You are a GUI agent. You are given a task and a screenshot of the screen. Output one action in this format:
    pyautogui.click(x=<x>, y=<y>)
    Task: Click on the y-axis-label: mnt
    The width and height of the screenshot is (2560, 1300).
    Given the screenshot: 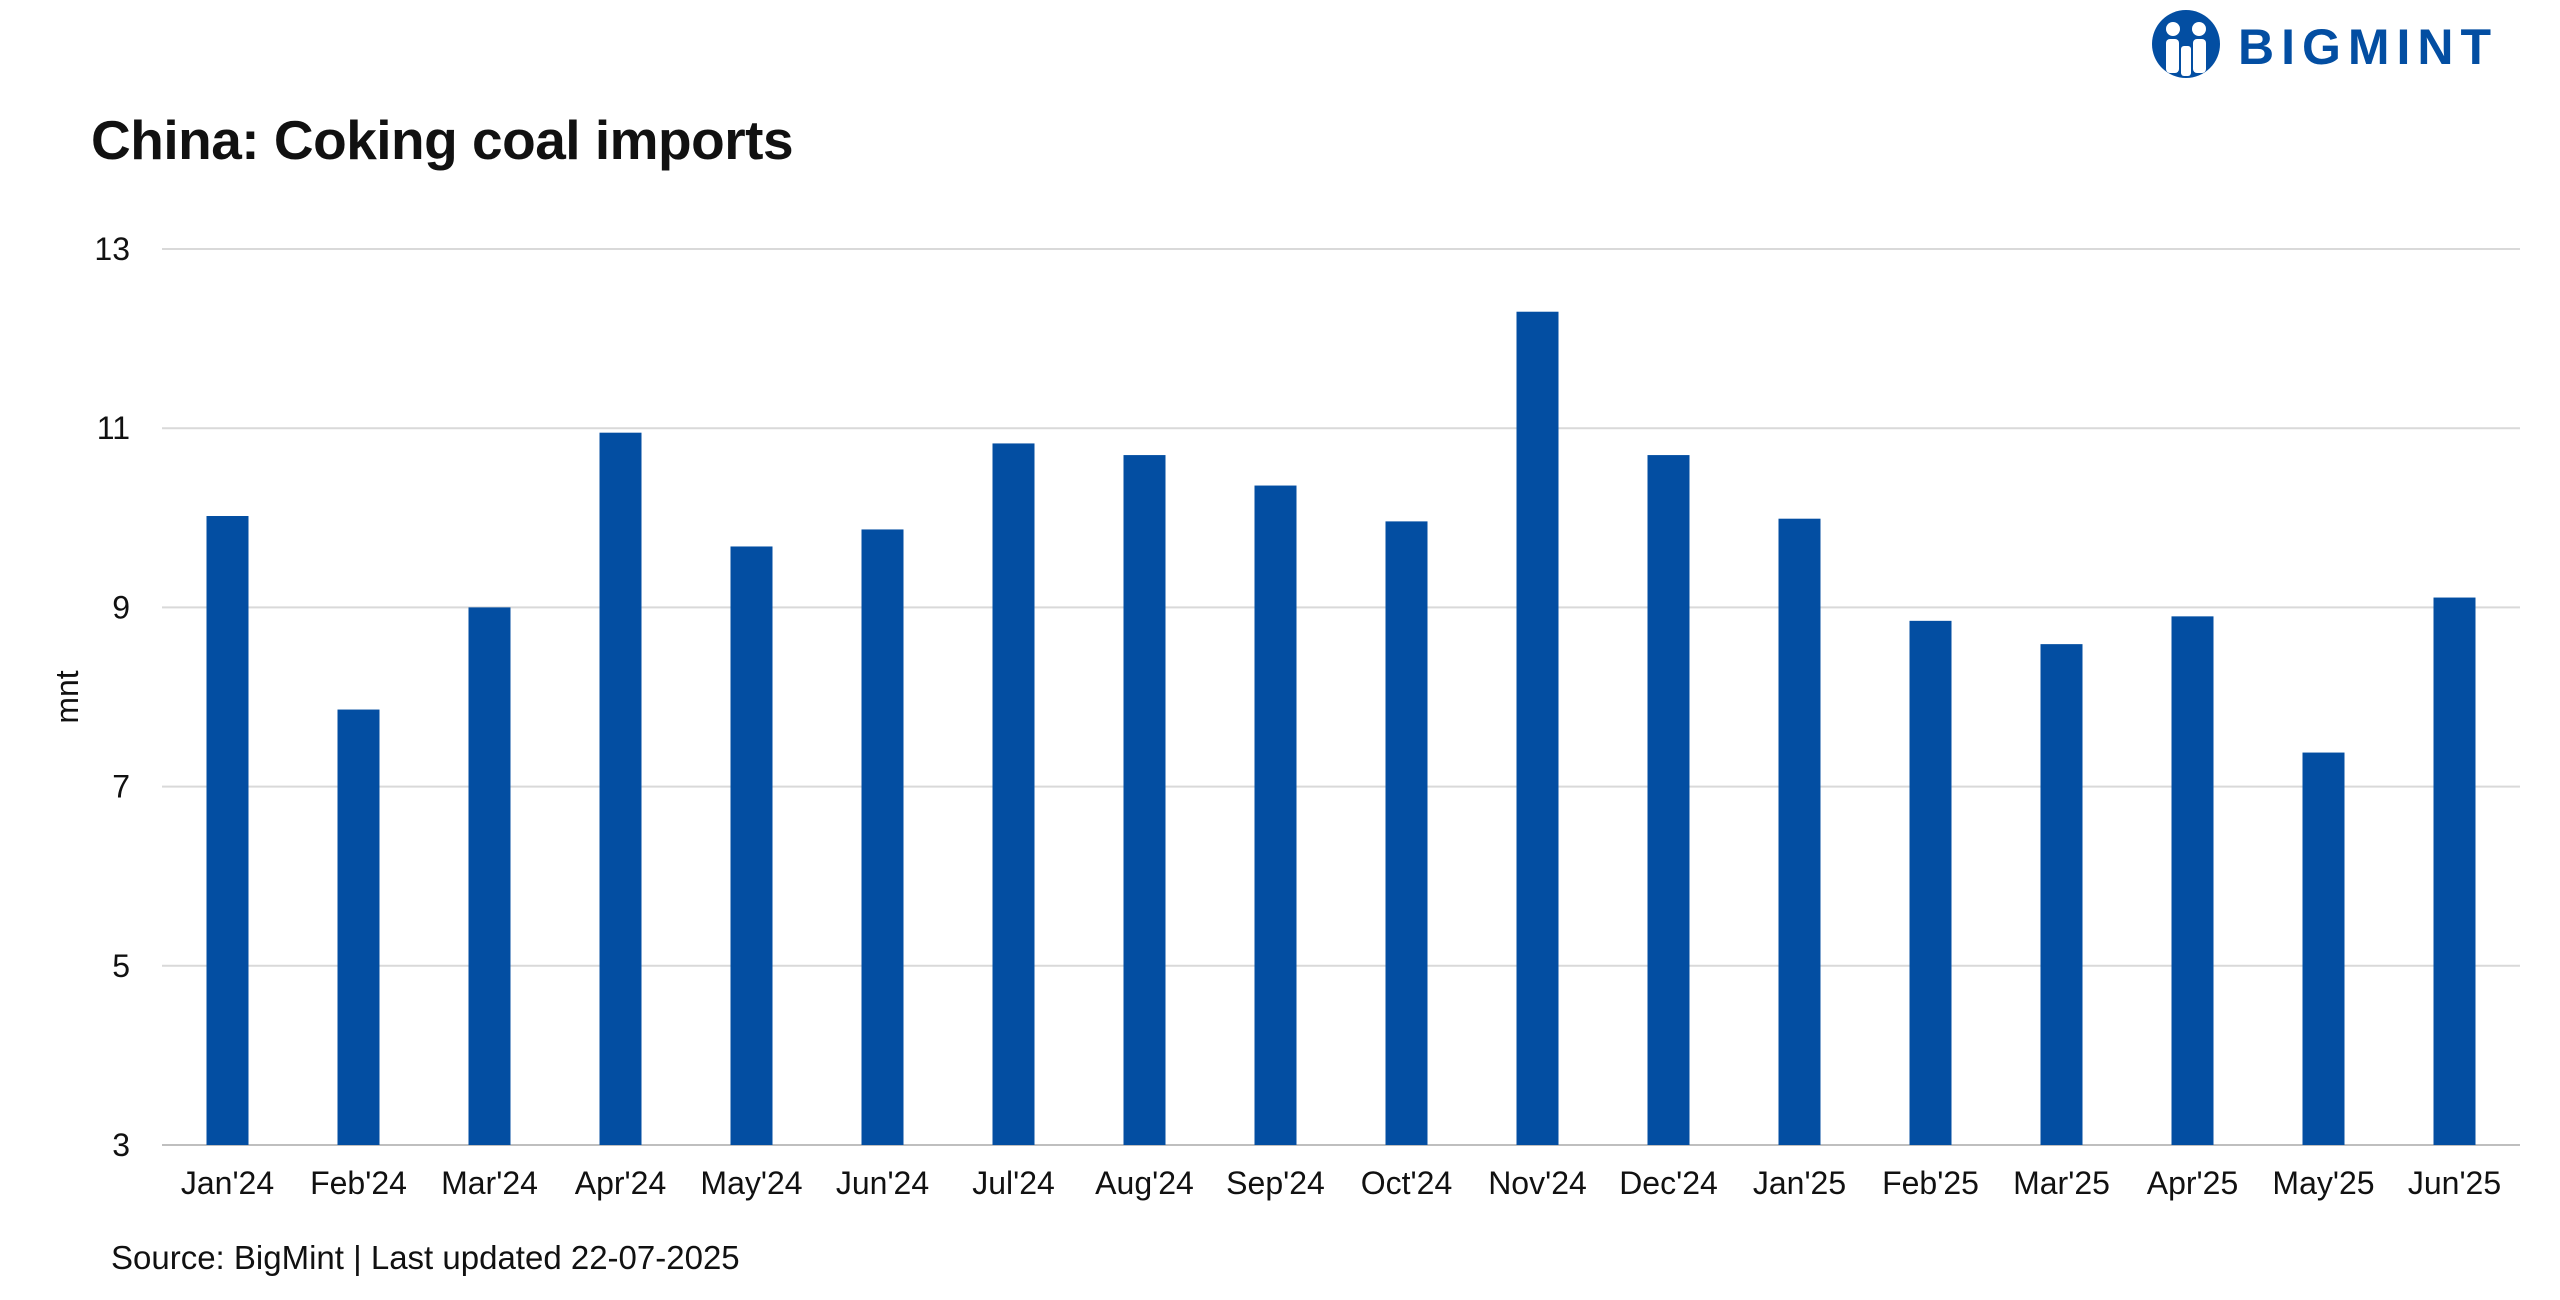 What is the action you would take?
    pyautogui.click(x=67, y=696)
    